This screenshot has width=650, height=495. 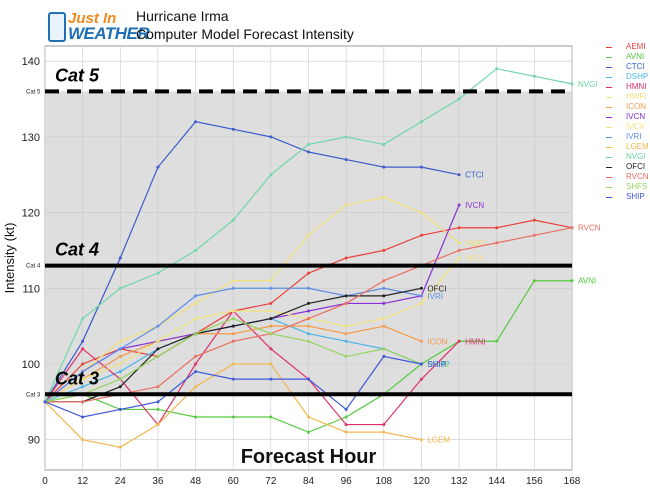 I want to click on legend-item-lgem: LGEM, so click(x=628, y=147).